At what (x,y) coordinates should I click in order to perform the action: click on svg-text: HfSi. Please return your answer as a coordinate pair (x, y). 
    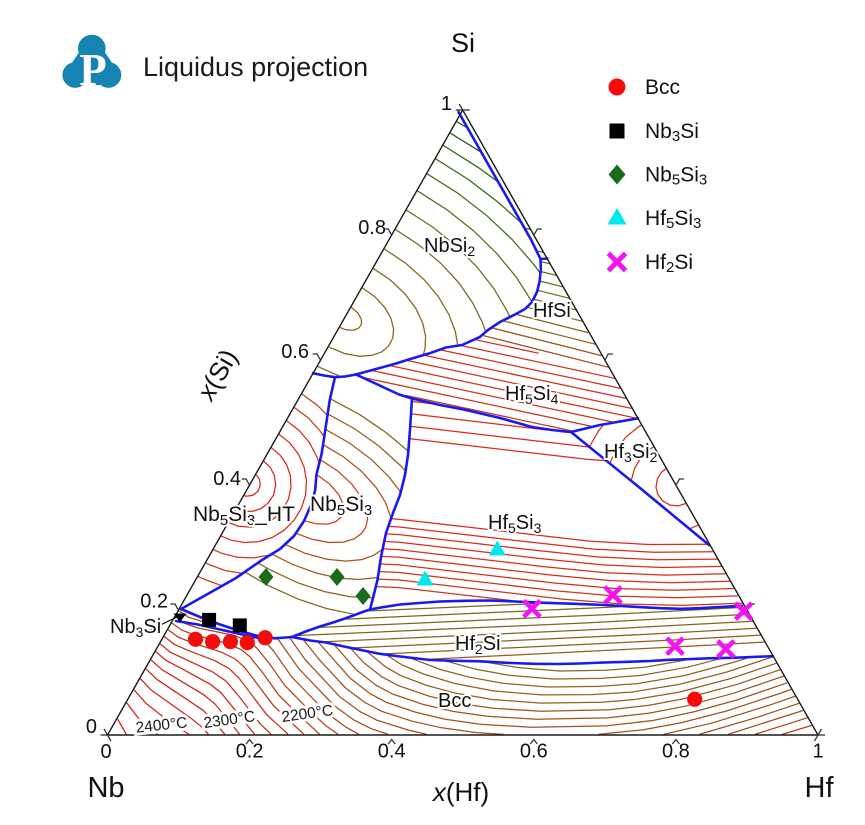
    Looking at the image, I should click on (552, 311).